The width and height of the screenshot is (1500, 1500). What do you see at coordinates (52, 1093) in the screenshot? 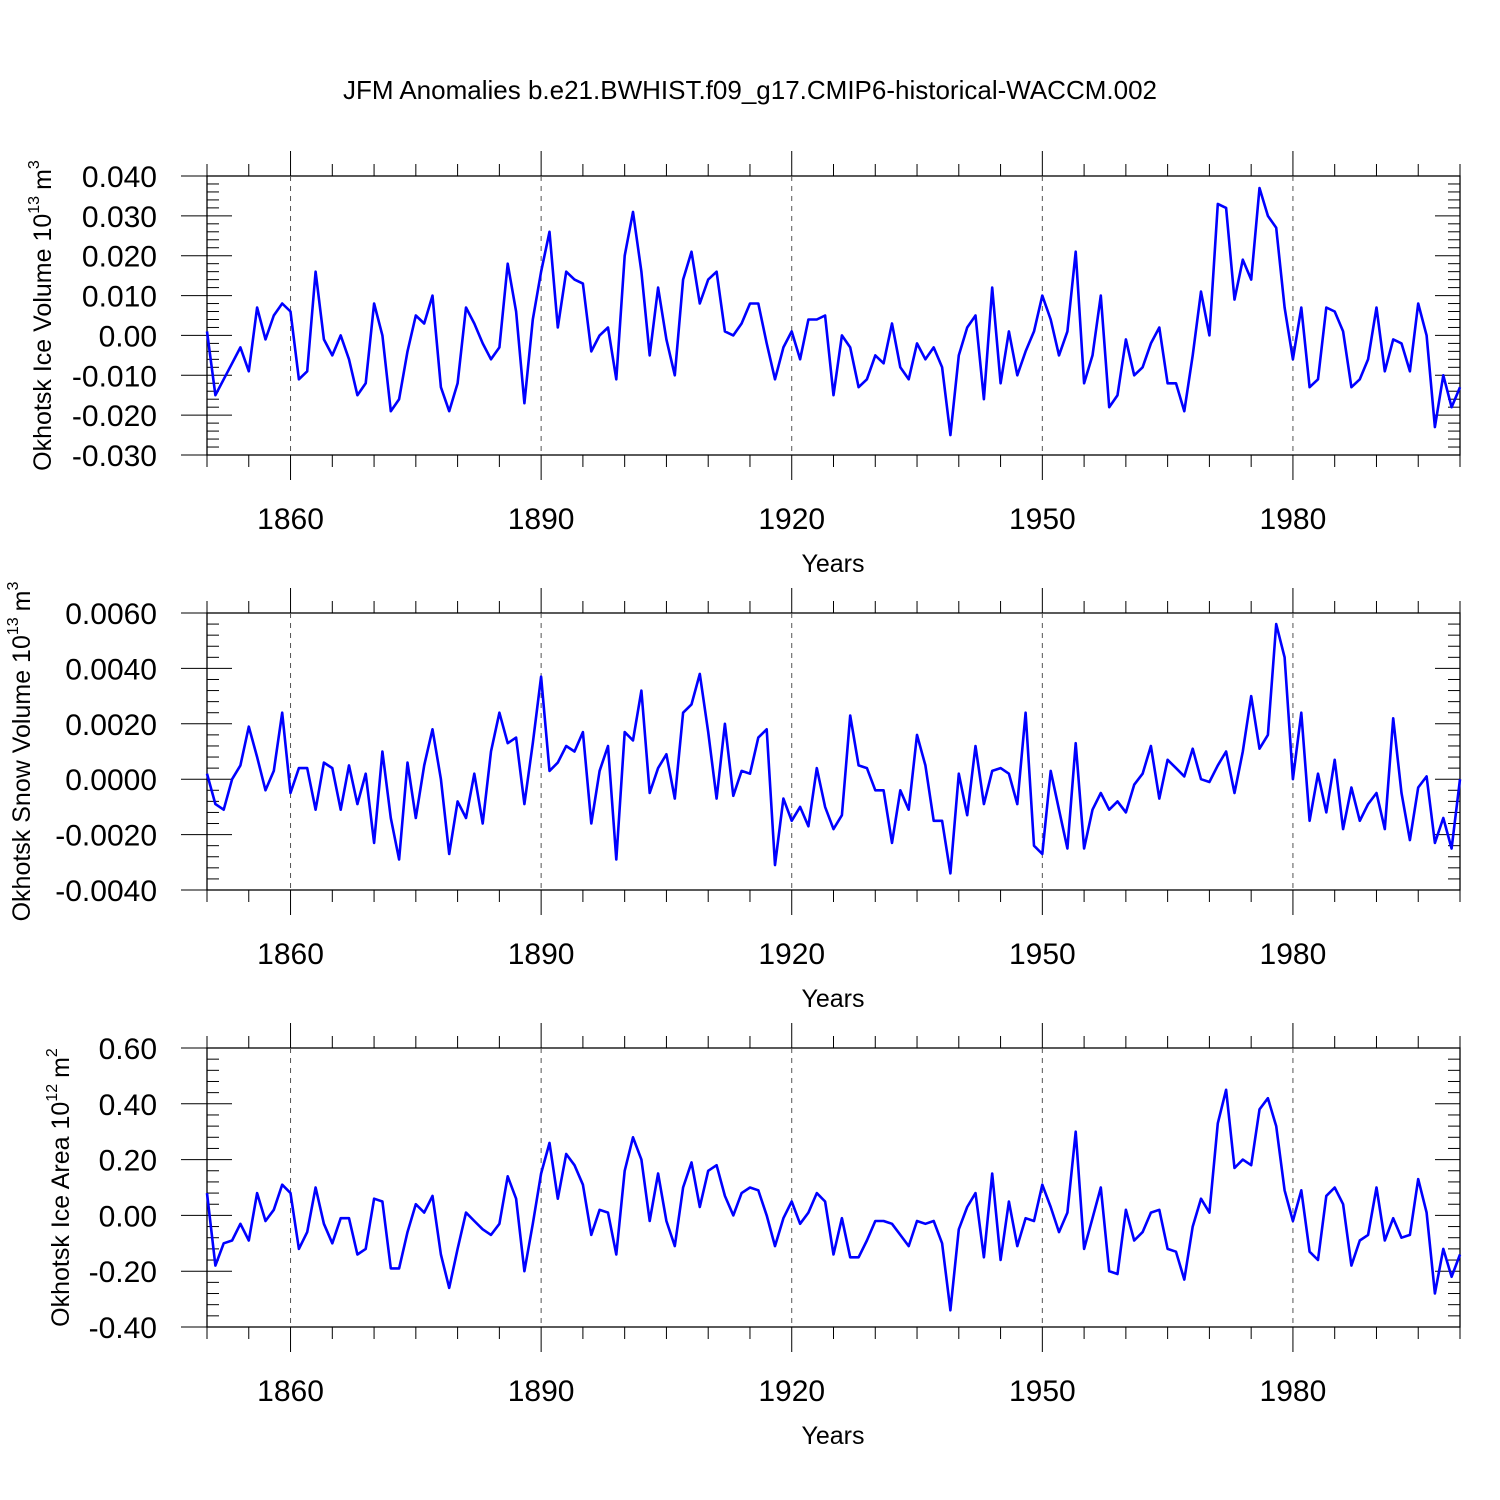
I see `y-axis-title-exponent: 12` at bounding box center [52, 1093].